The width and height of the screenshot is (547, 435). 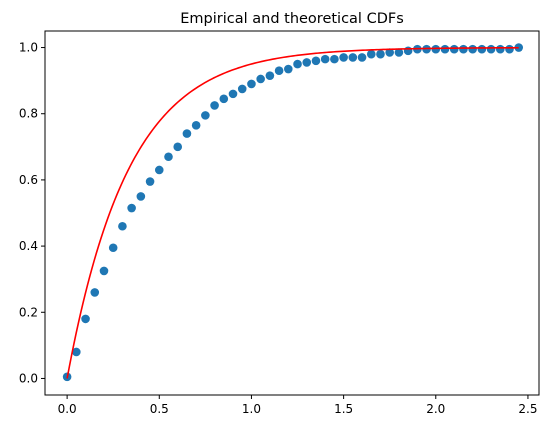 What do you see at coordinates (159, 409) in the screenshot?
I see `x-tick-label: 0.5` at bounding box center [159, 409].